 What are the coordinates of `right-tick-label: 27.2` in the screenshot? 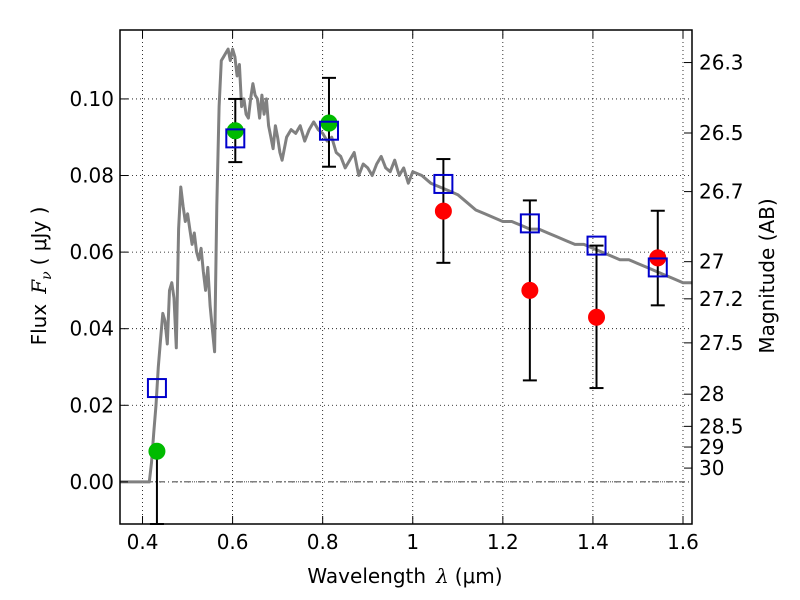 It's located at (721, 299).